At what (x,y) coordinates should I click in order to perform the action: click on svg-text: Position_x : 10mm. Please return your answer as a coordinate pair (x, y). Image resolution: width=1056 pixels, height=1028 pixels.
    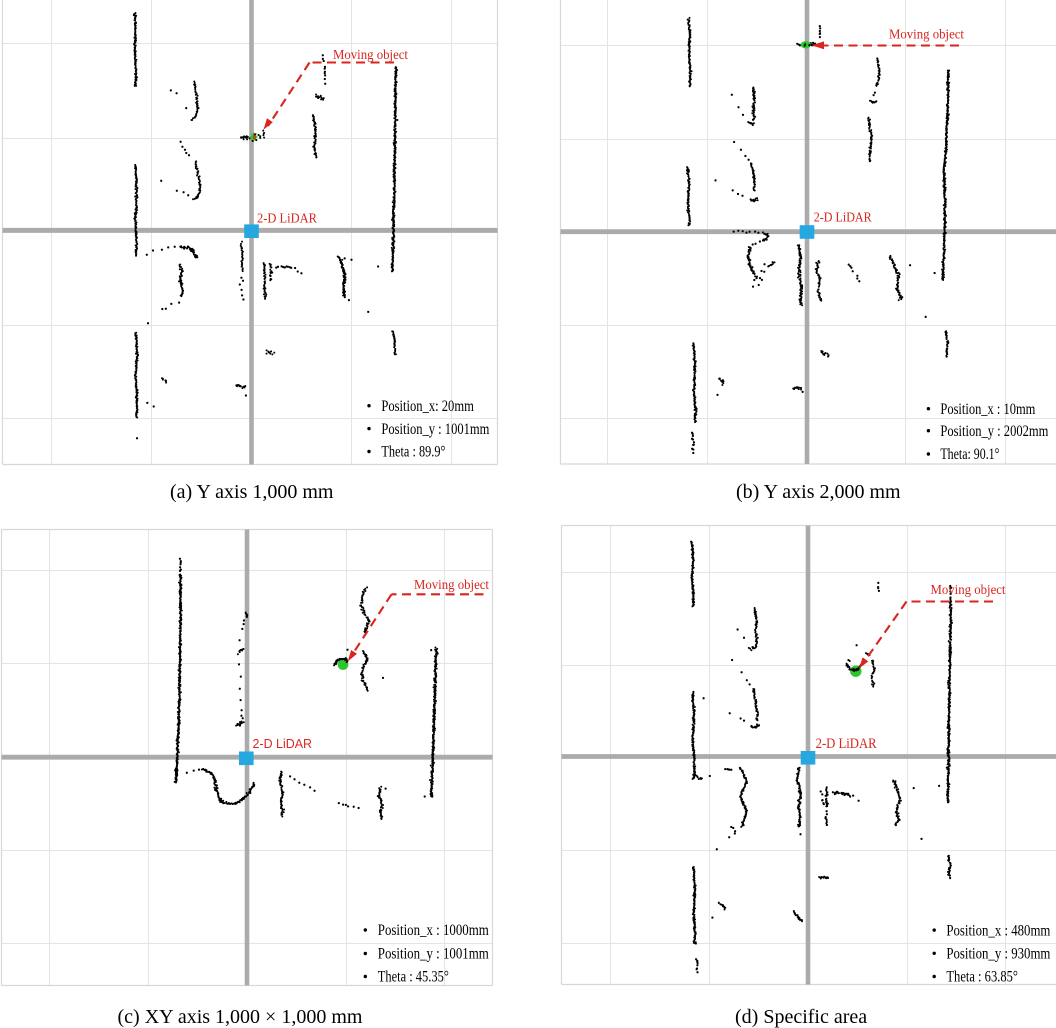
    Looking at the image, I should click on (987, 409).